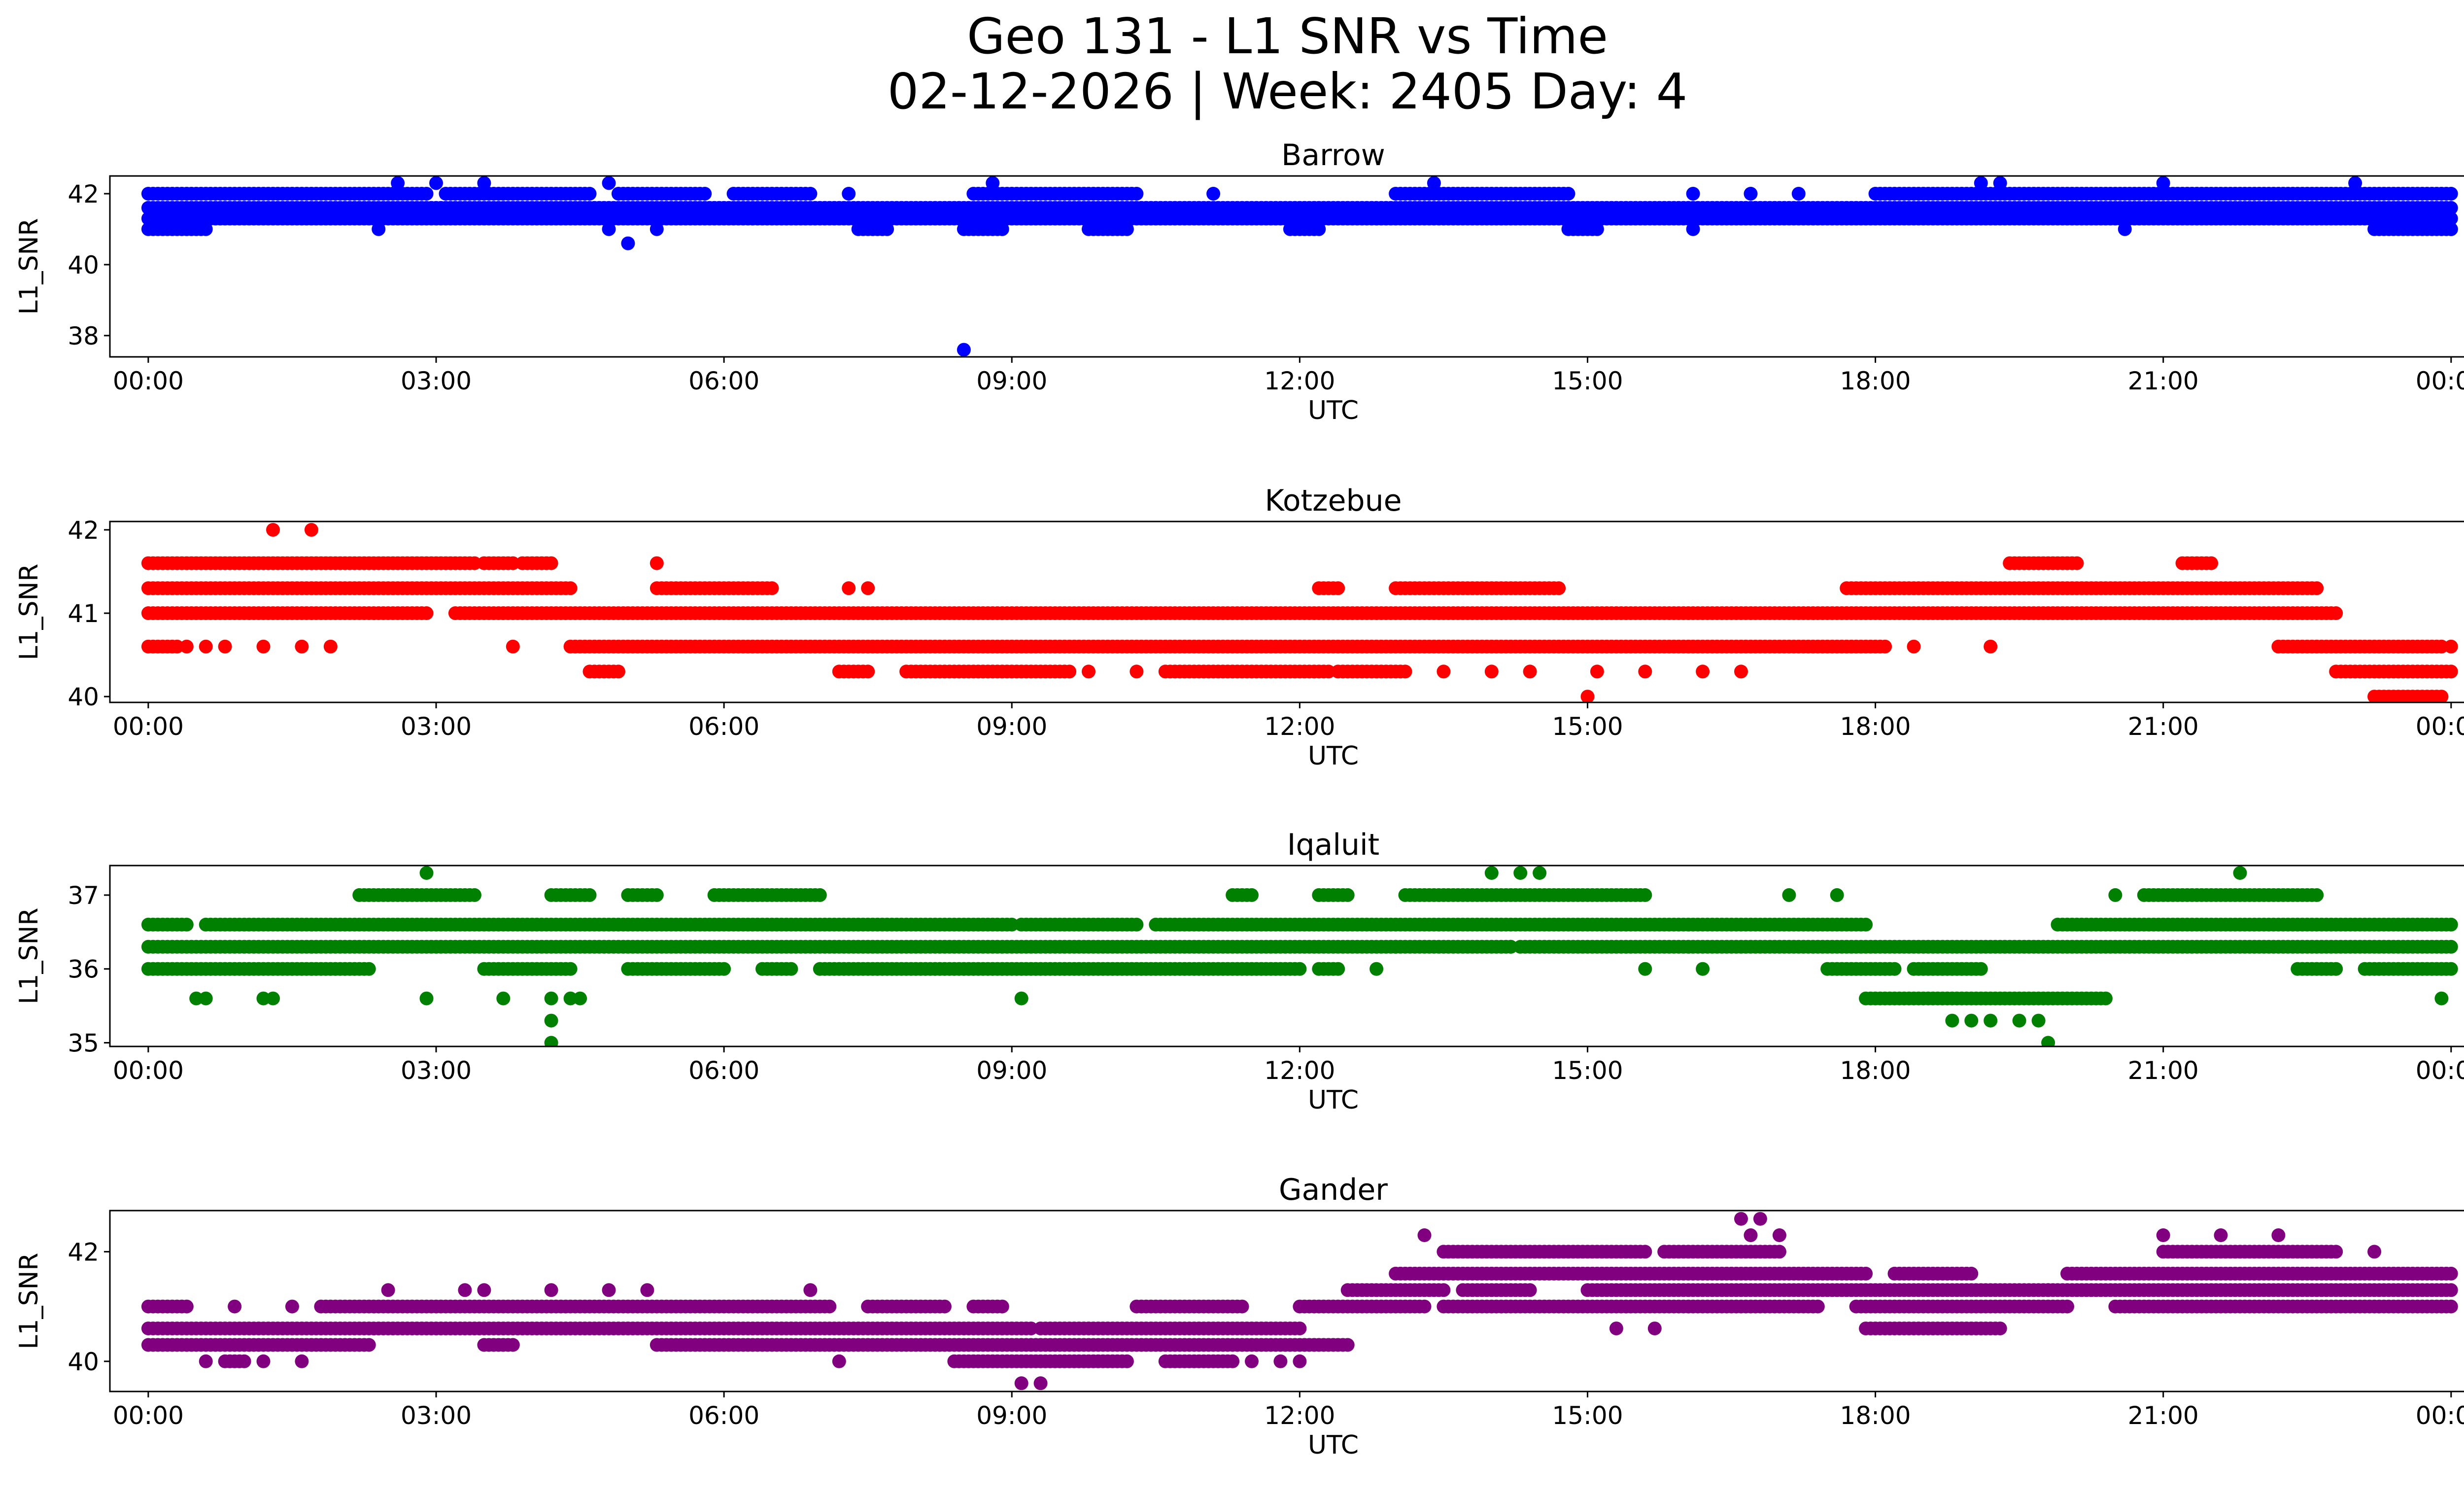 Image resolution: width=2464 pixels, height=1495 pixels. What do you see at coordinates (83, 1043) in the screenshot?
I see `y-tick-label: 35` at bounding box center [83, 1043].